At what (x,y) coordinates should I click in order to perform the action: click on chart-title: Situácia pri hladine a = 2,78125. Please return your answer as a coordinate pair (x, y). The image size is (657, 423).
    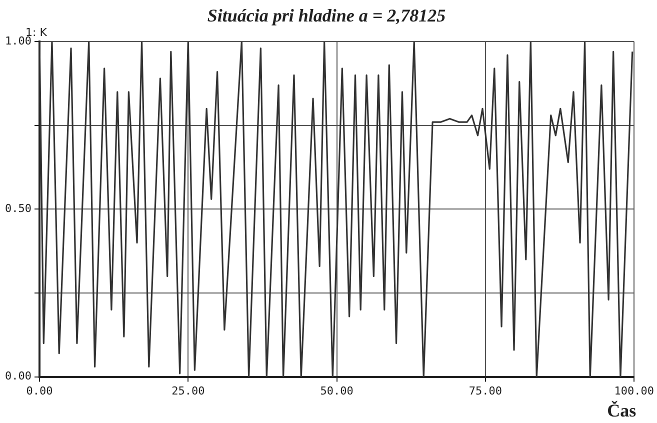
    Looking at the image, I should click on (326, 15).